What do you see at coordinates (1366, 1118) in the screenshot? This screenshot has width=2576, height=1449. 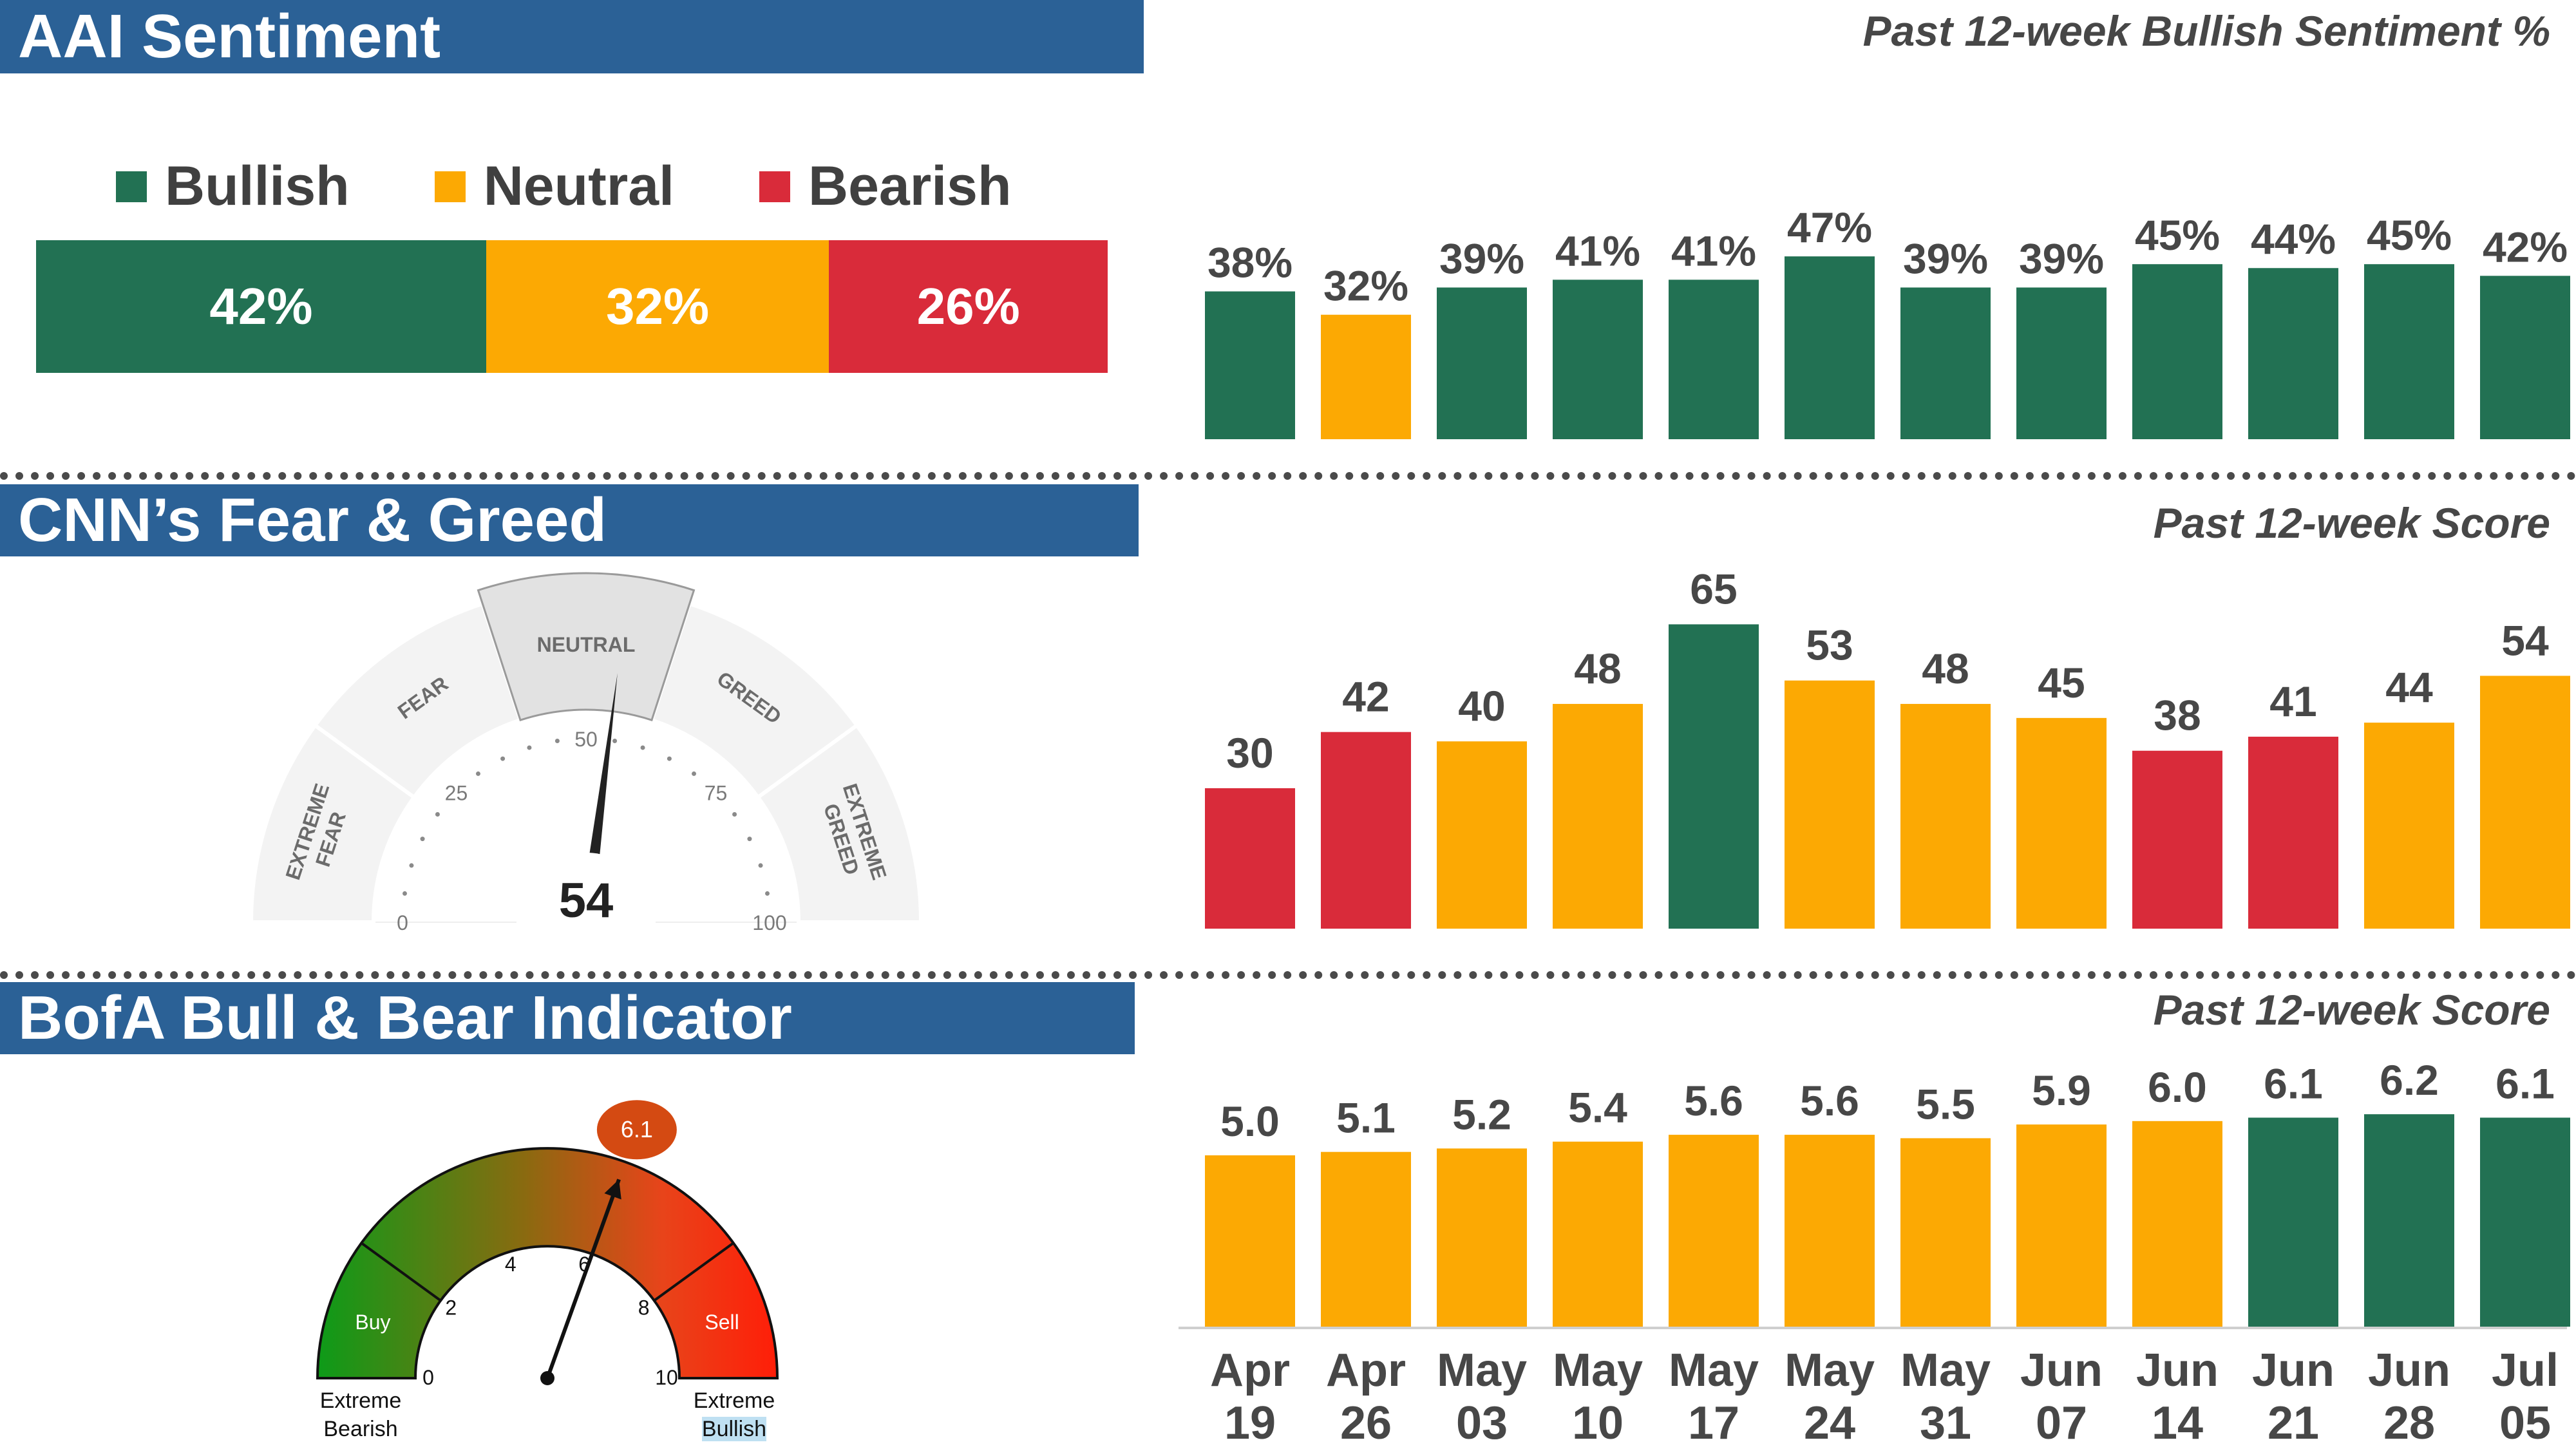 I see `bofa-week-bar-label: 5.1` at bounding box center [1366, 1118].